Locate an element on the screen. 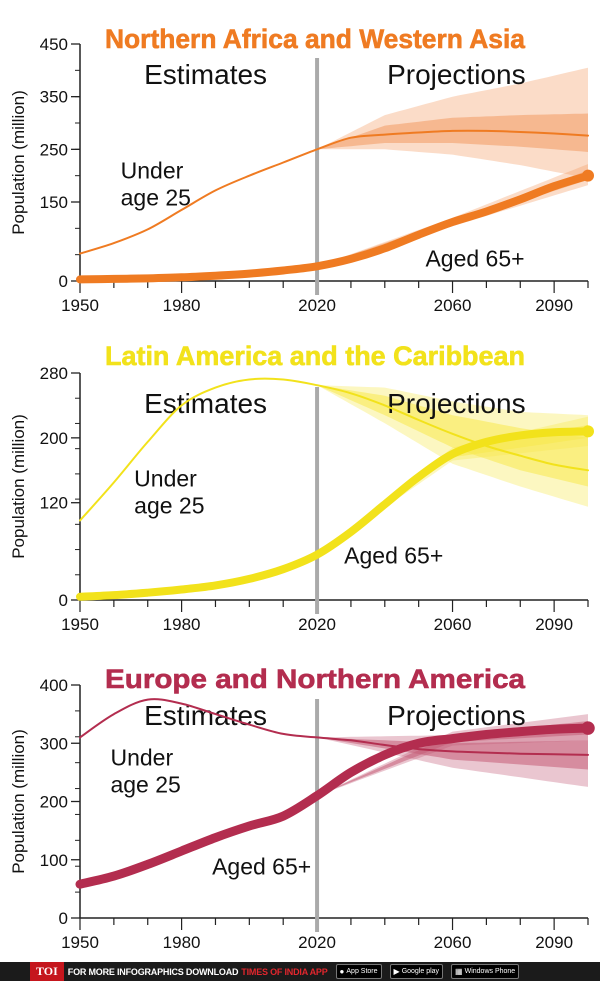  apple-icon: ● is located at coordinates (342, 971).